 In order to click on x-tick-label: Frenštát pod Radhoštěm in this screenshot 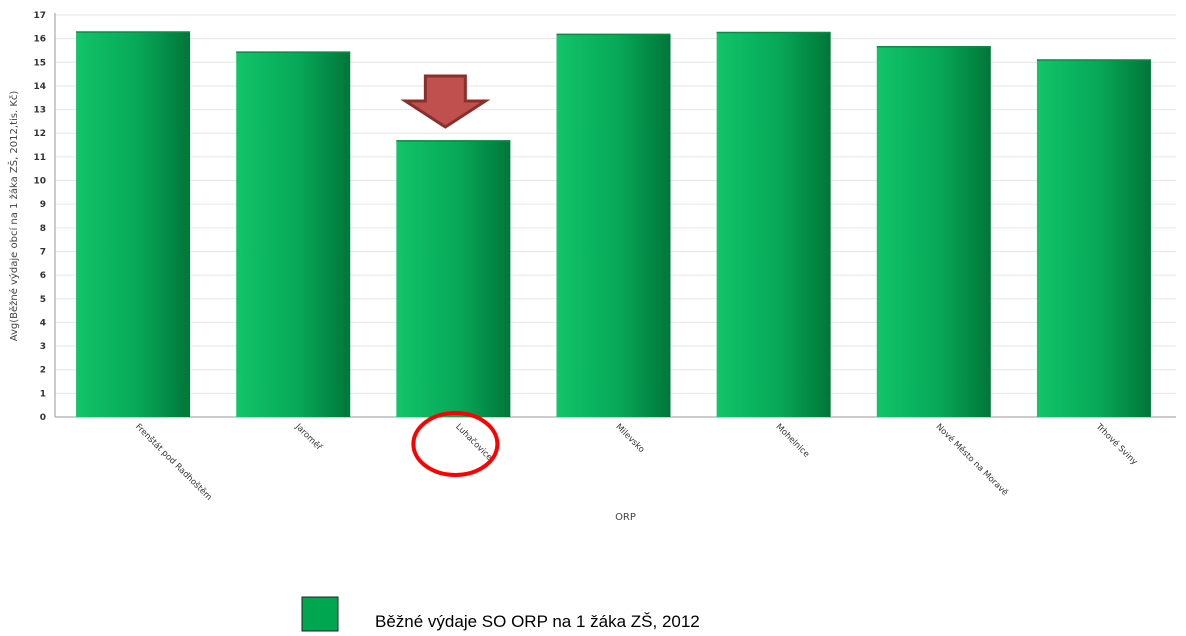, I will do `click(173, 461)`.